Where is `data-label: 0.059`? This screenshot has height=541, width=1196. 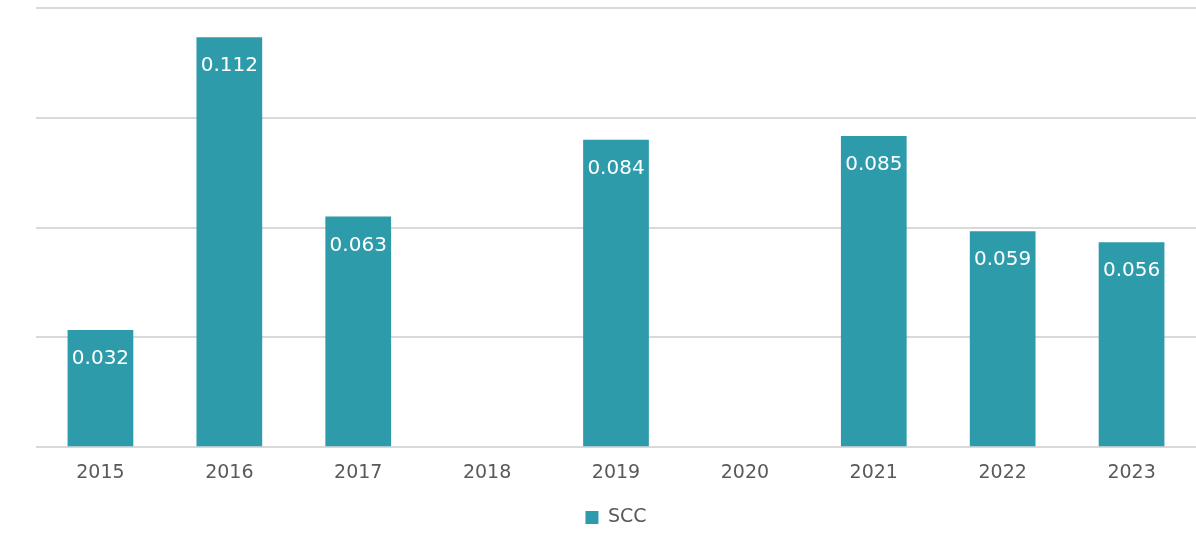
data-label: 0.059 is located at coordinates (1003, 258).